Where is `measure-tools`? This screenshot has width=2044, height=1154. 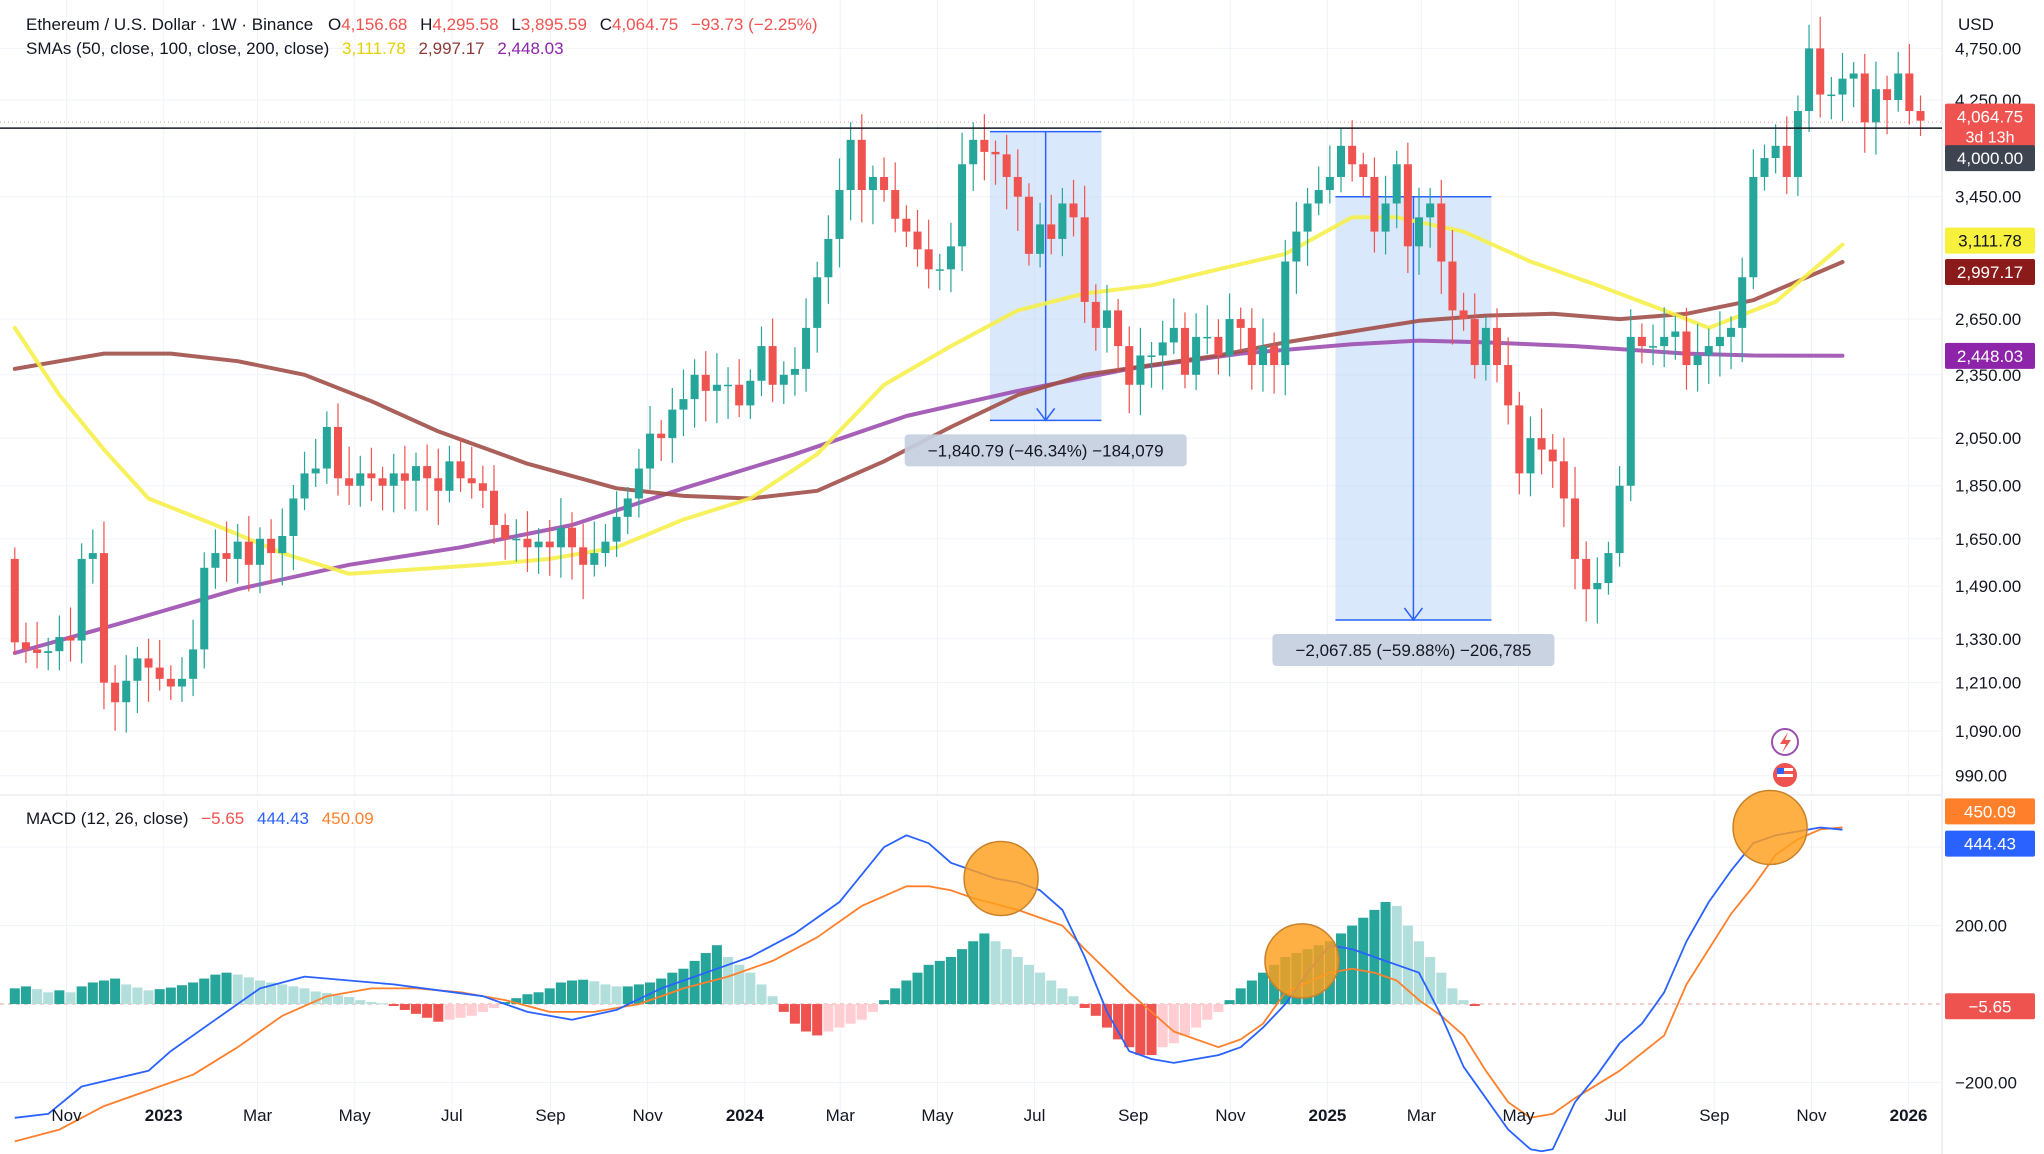 measure-tools is located at coordinates (1240, 376).